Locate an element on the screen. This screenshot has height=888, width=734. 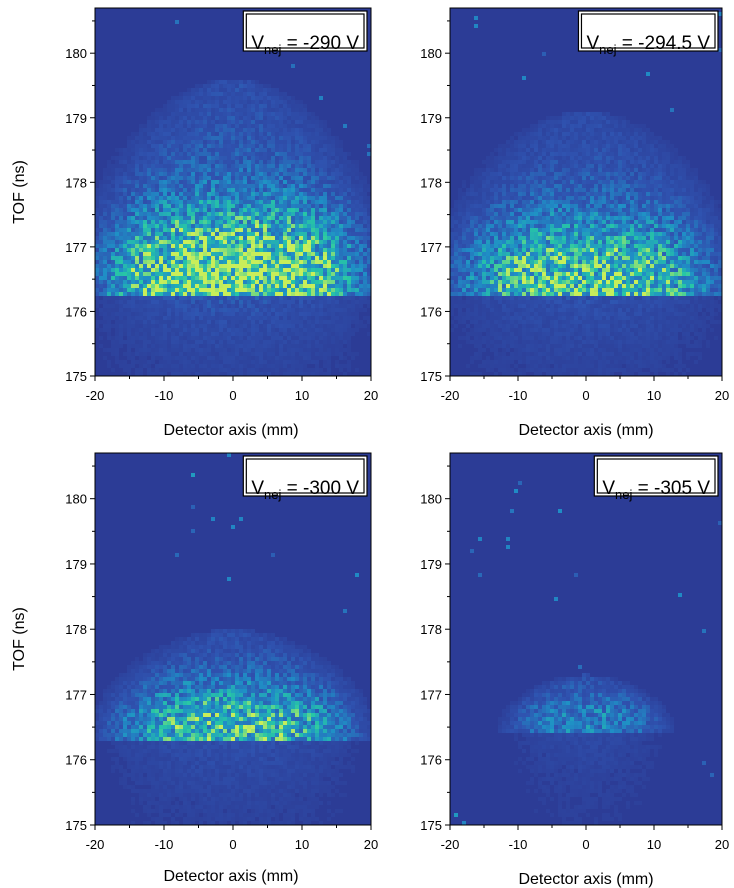
legend-label: Vnej = -290 V is located at coordinates (305, 45).